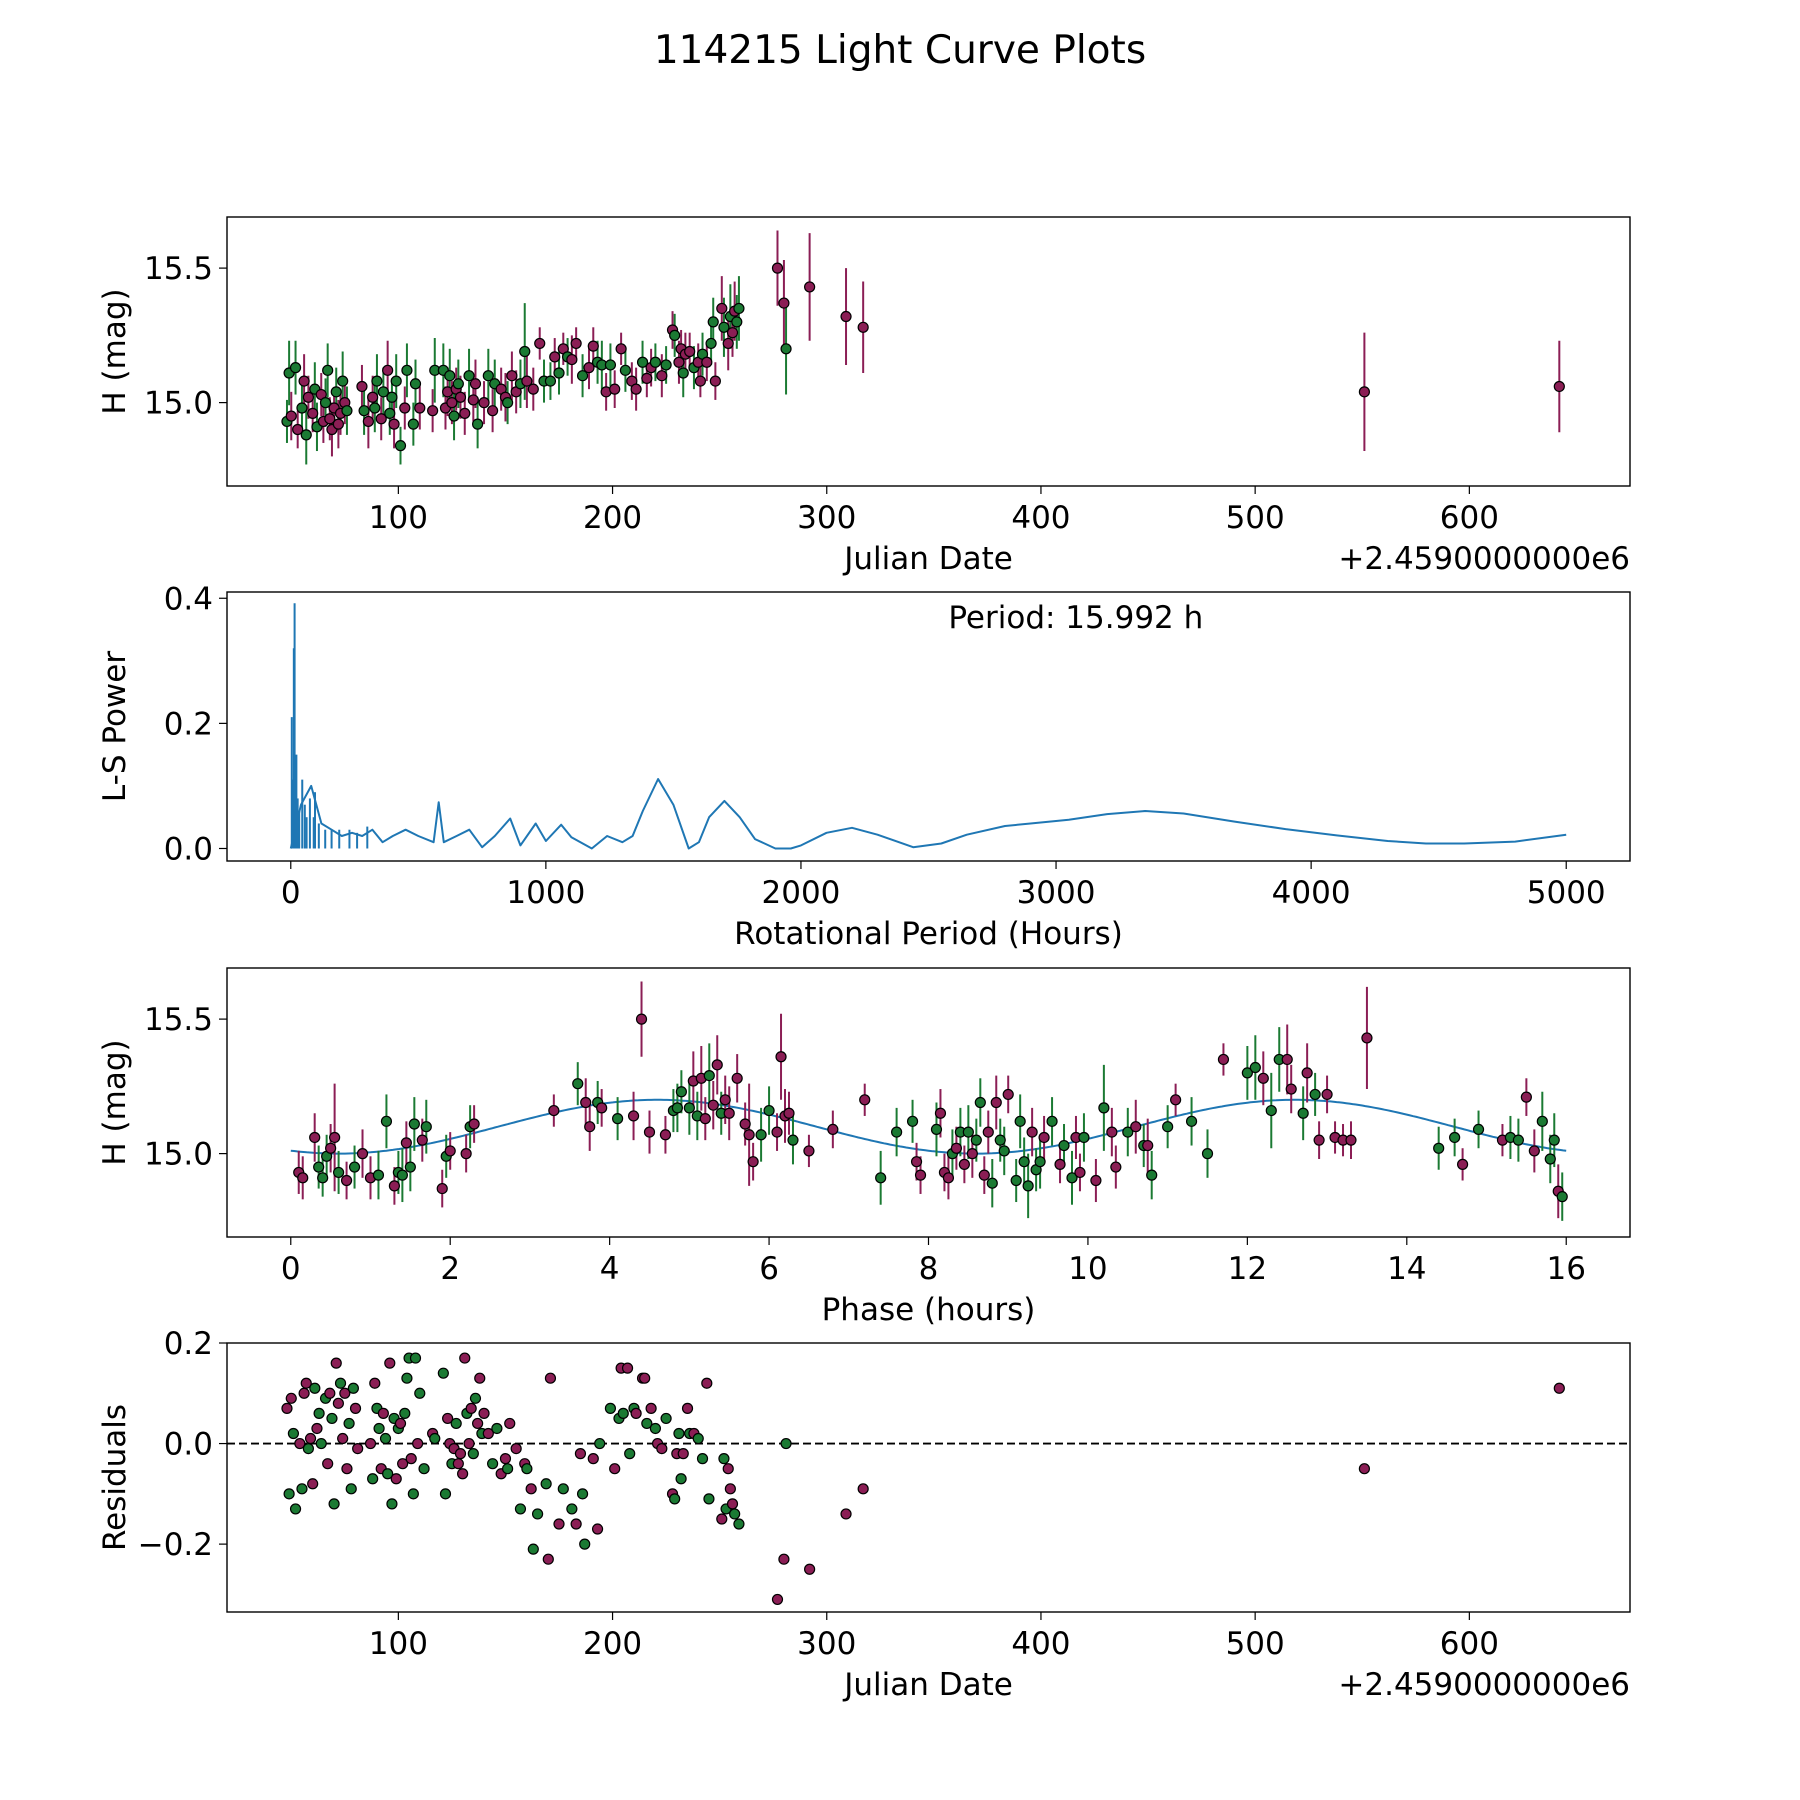 This screenshot has height=1800, width=1800. What do you see at coordinates (450, 1269) in the screenshot?
I see `x-tick-label: 2` at bounding box center [450, 1269].